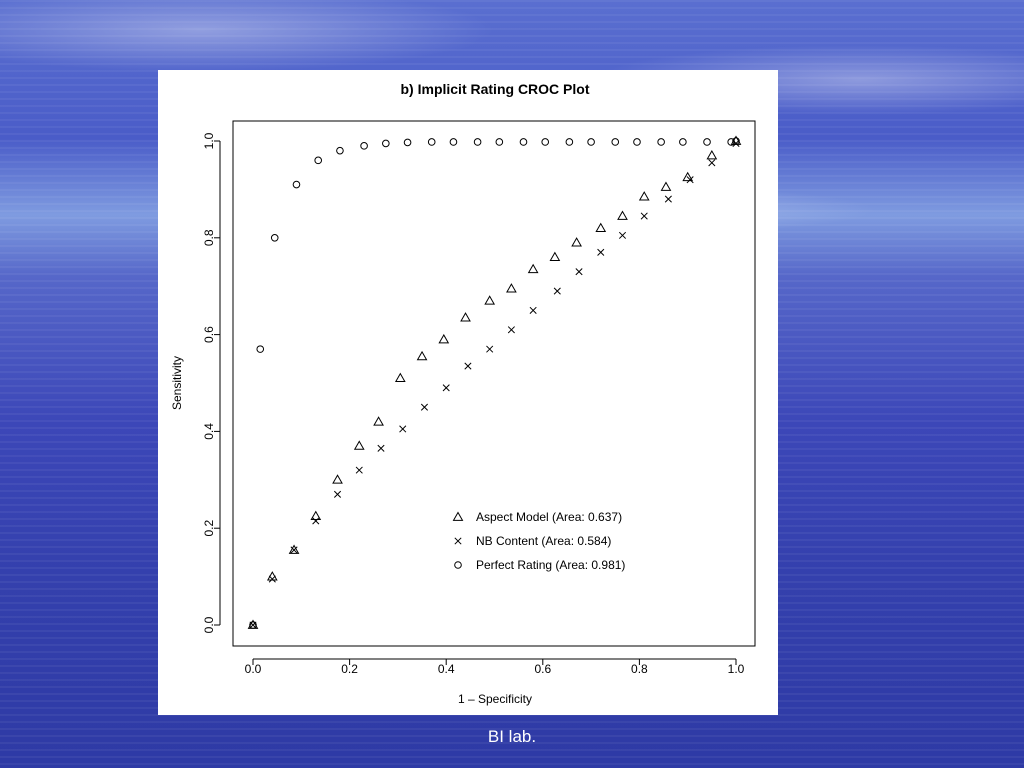 Image resolution: width=1024 pixels, height=768 pixels. I want to click on x-tick-label: 1.0, so click(736, 669).